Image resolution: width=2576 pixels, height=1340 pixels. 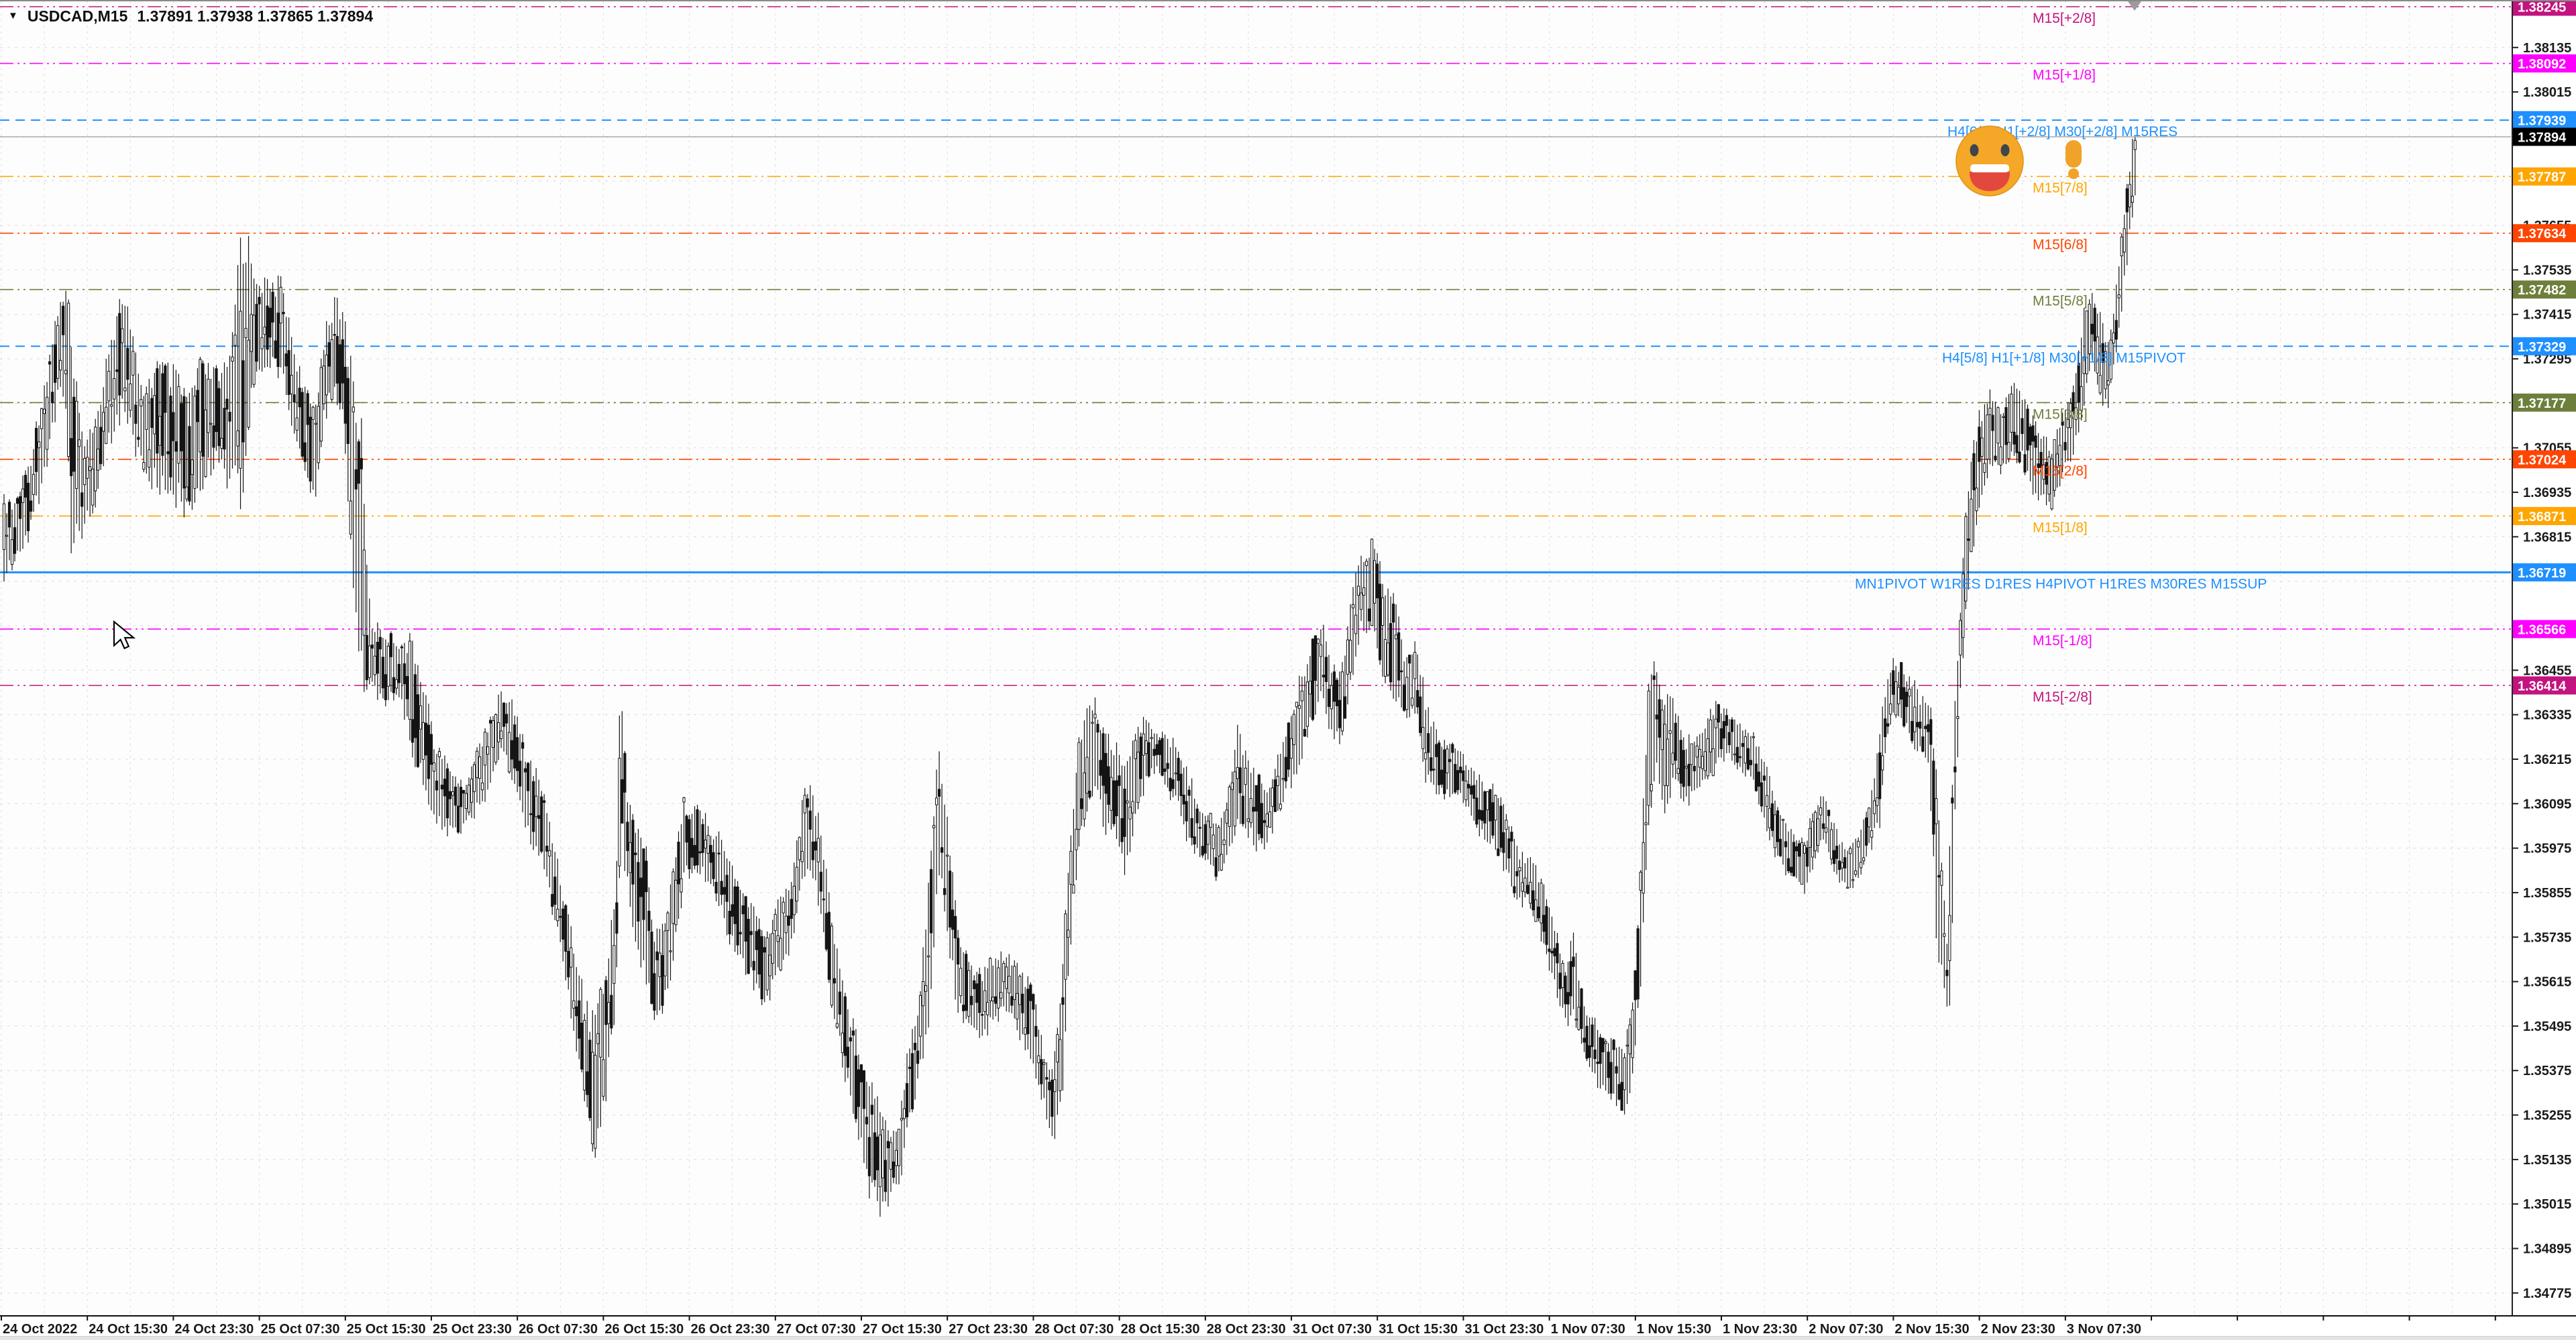 I want to click on price-tick-label: 1.37295, so click(x=2547, y=360).